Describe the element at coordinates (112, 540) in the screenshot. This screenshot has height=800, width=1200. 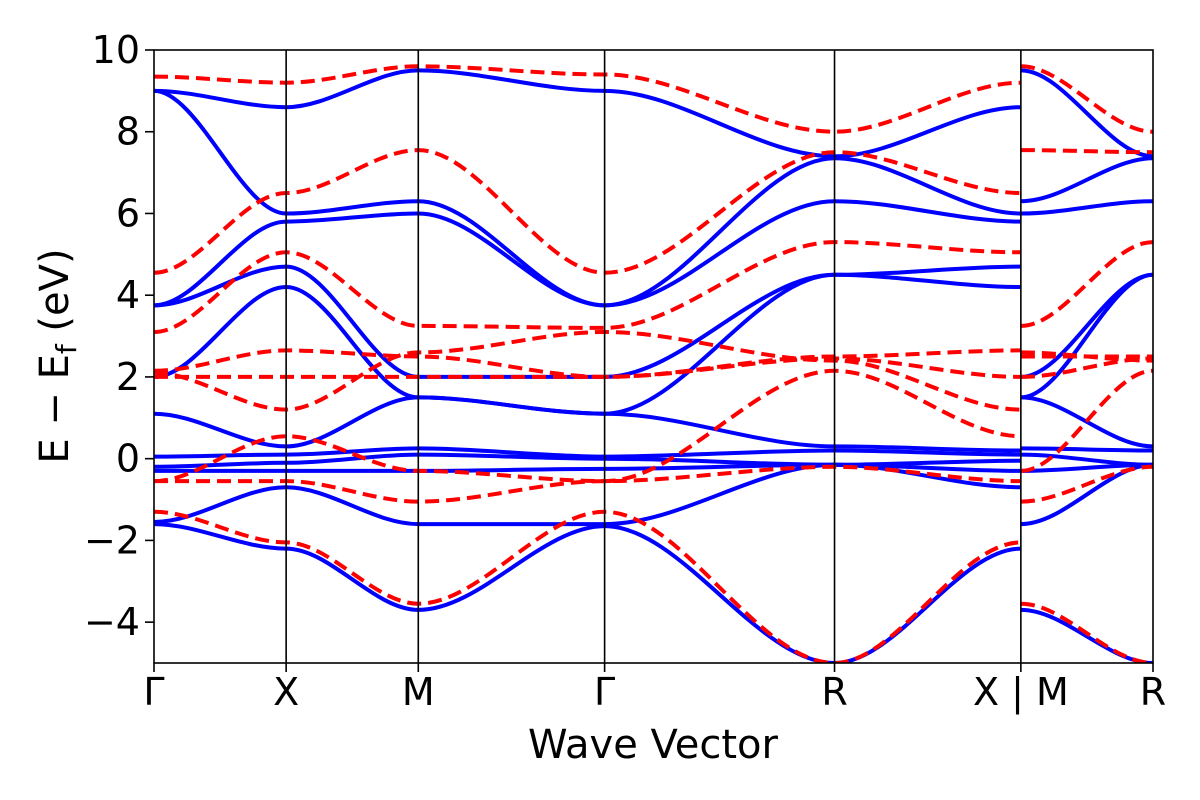
I see `y-tick-label: −2` at that location.